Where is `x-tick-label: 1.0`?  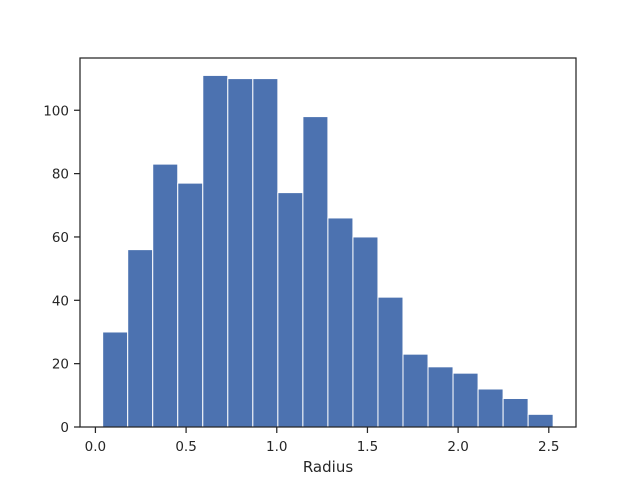 x-tick-label: 1.0 is located at coordinates (276, 447).